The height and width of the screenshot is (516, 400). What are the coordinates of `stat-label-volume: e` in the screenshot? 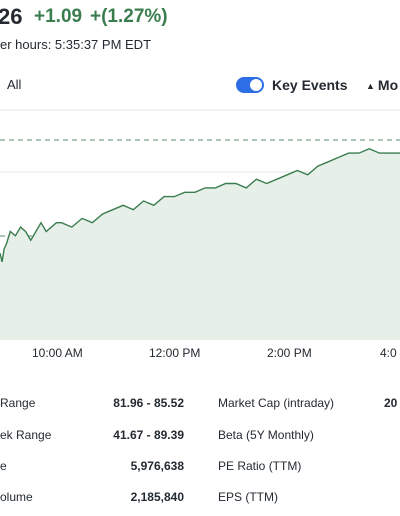 It's located at (3, 466).